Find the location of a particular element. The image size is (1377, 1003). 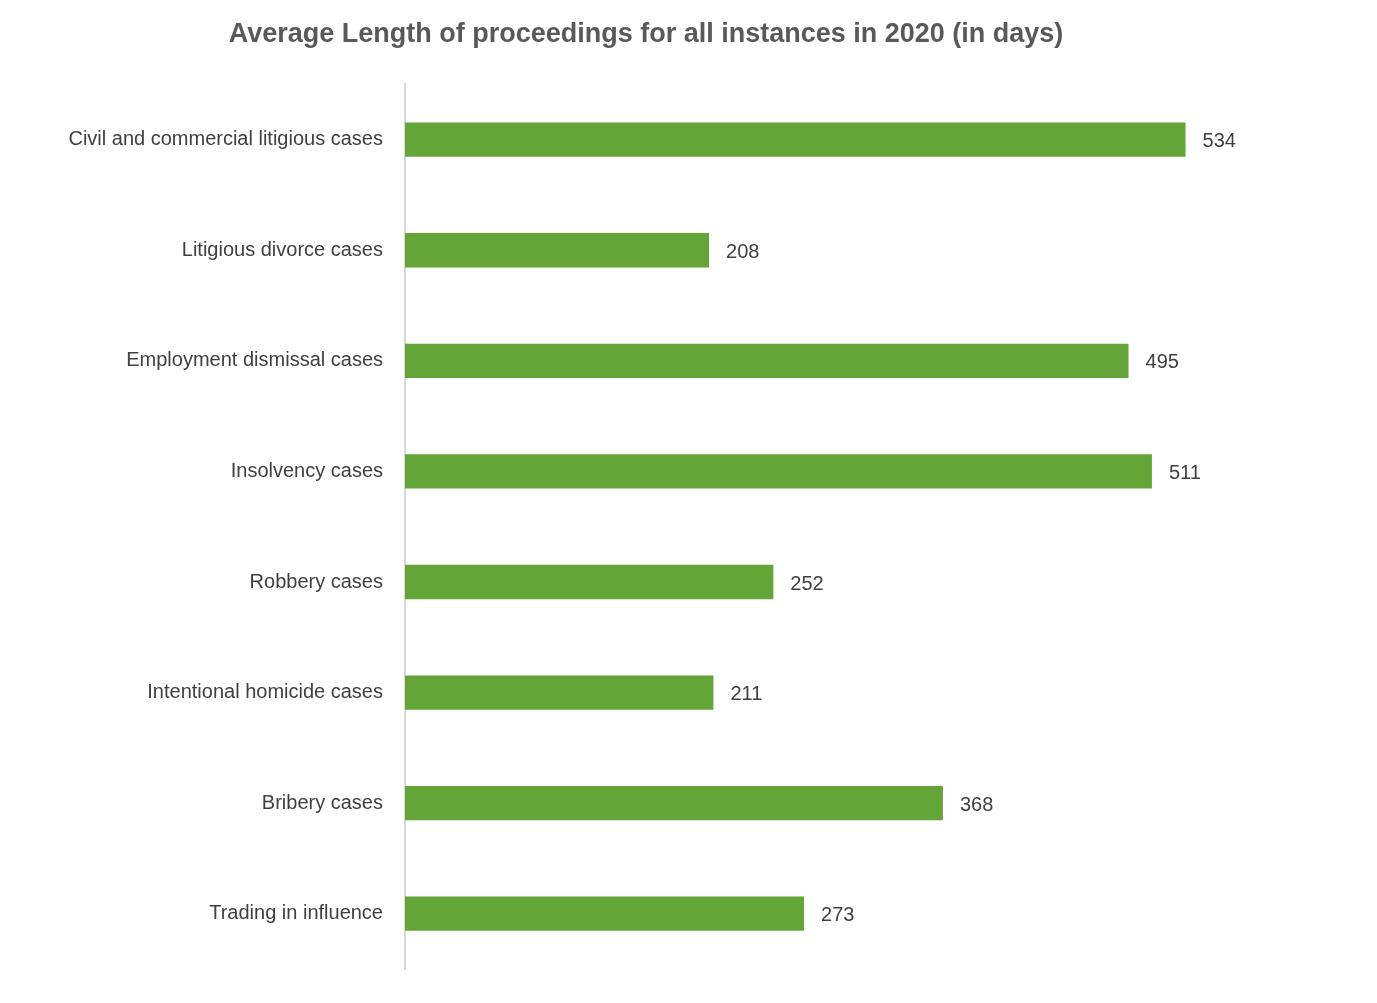

data-label: 273 is located at coordinates (838, 914).